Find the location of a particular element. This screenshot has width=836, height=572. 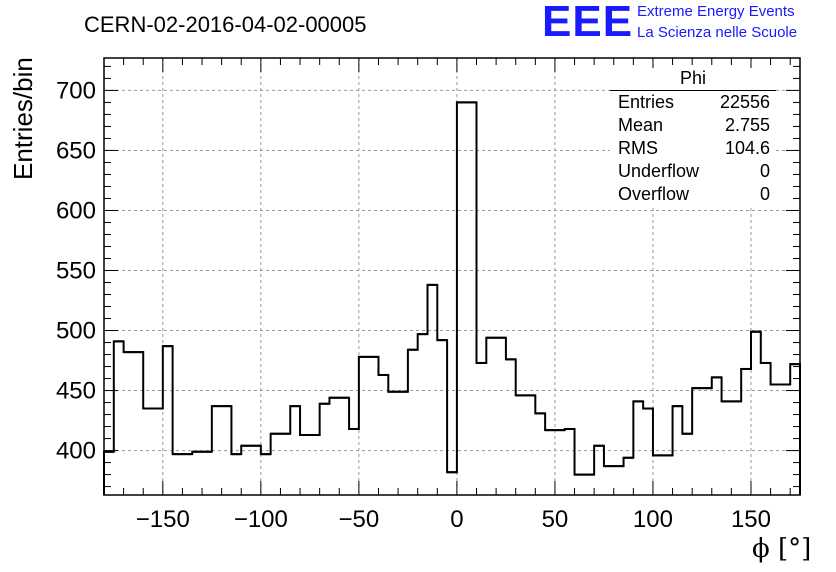

y-tick-label: 450 is located at coordinates (76, 391).